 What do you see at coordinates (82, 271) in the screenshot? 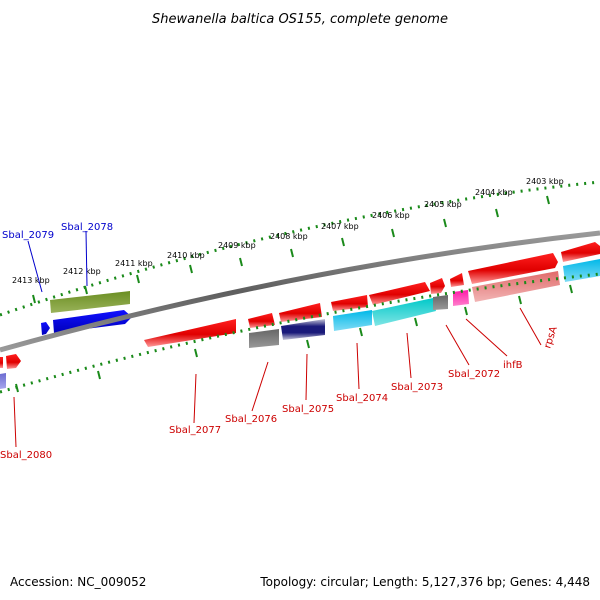
I see `kbp-label: 2412 kbp` at bounding box center [82, 271].